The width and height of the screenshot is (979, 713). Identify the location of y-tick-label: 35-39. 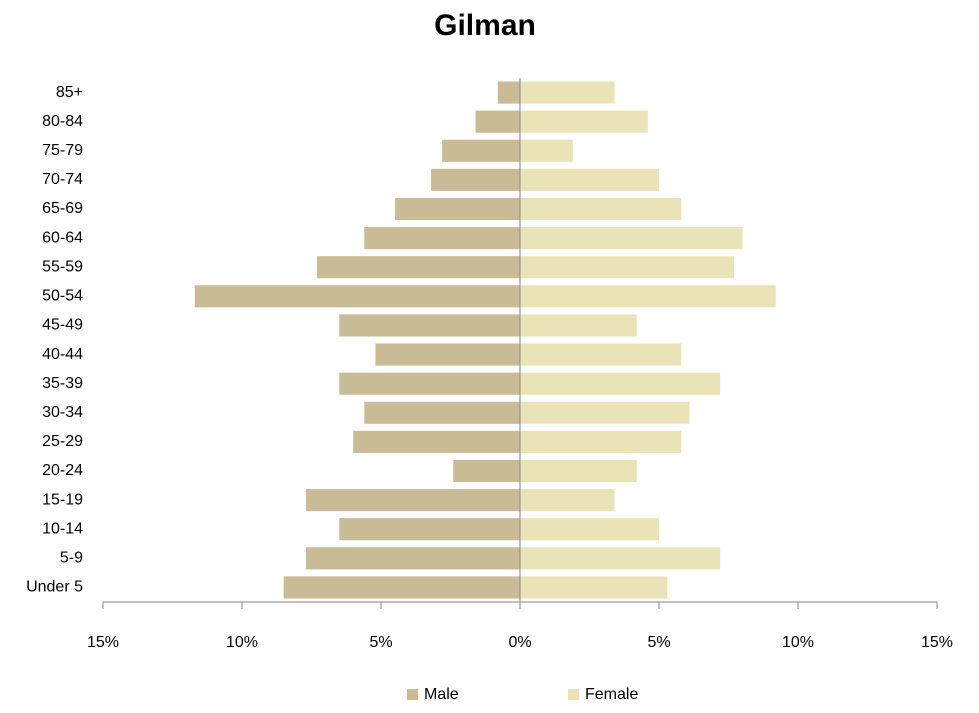
(62, 383).